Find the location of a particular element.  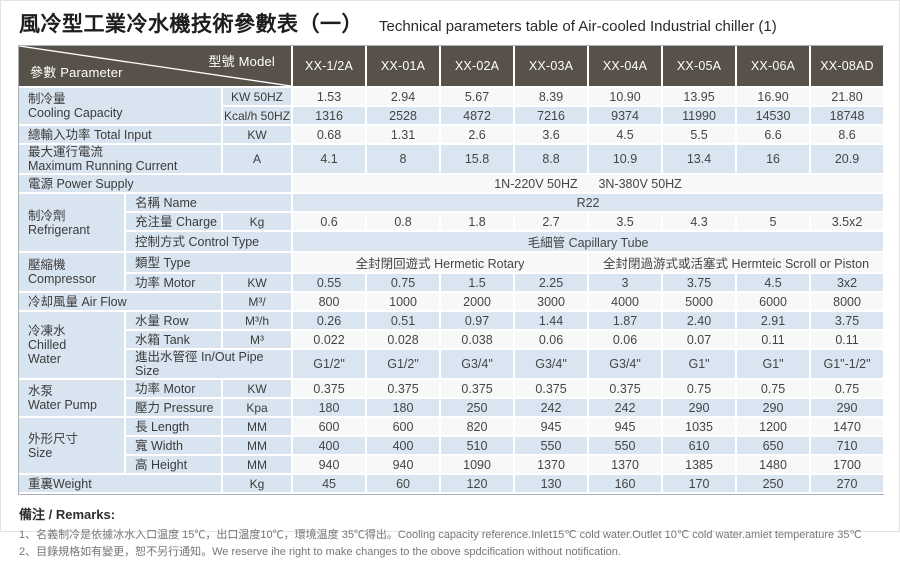

diagonal-divider is located at coordinates (155, 66).